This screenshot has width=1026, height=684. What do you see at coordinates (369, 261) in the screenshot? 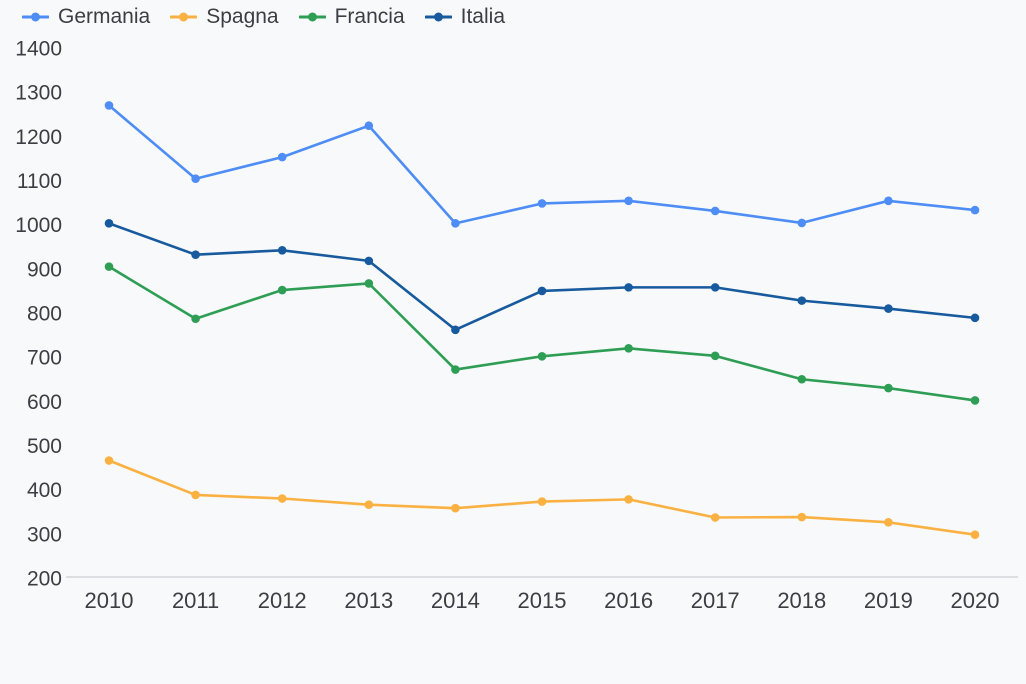
I see `data-point-italia-2013` at bounding box center [369, 261].